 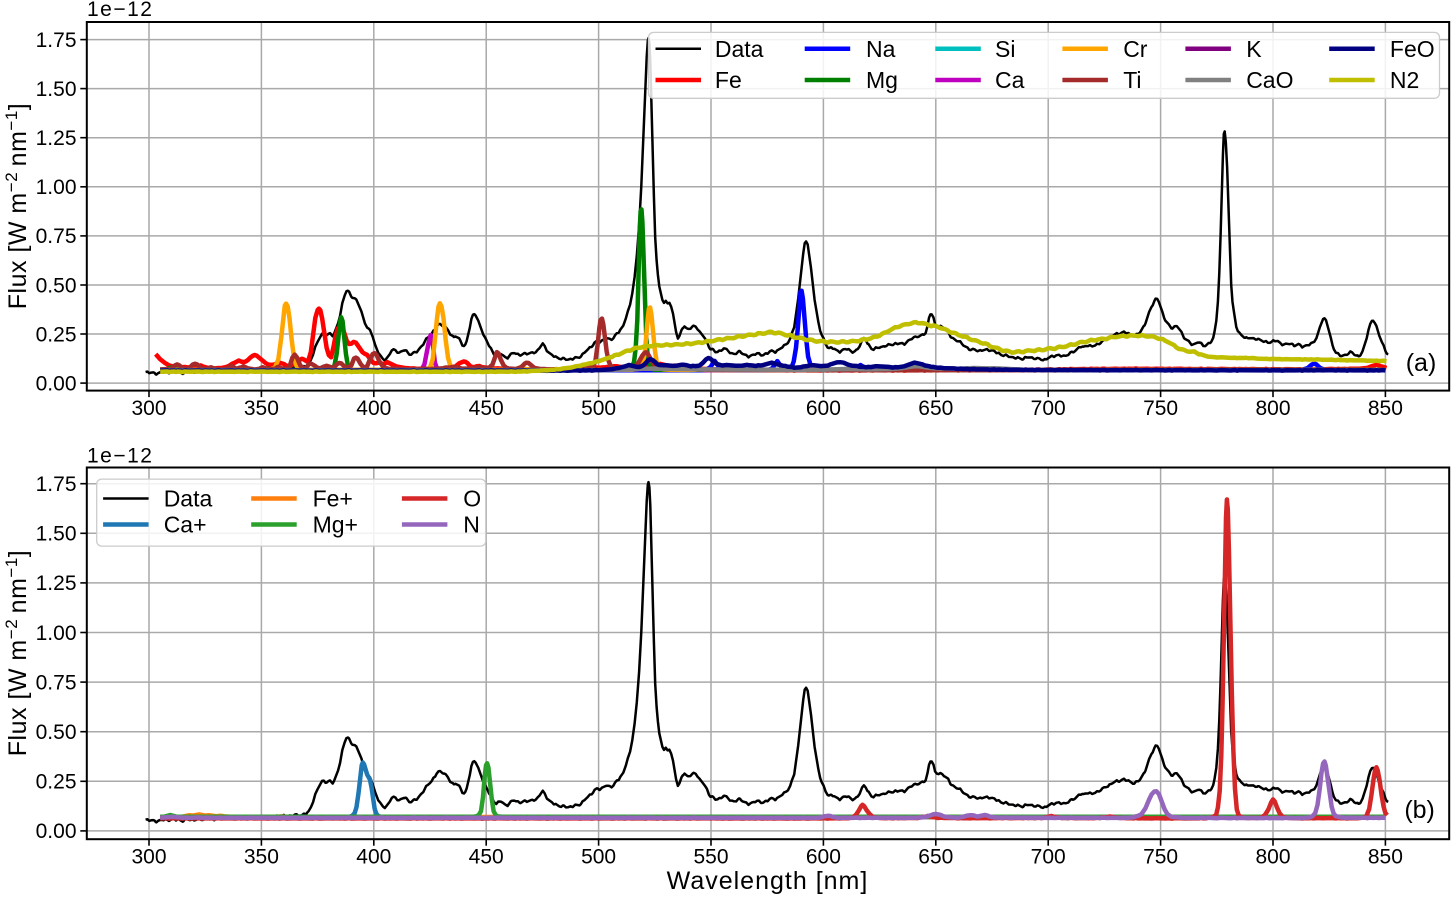 What do you see at coordinates (1010, 80) in the screenshot?
I see `svg-text: Ca` at bounding box center [1010, 80].